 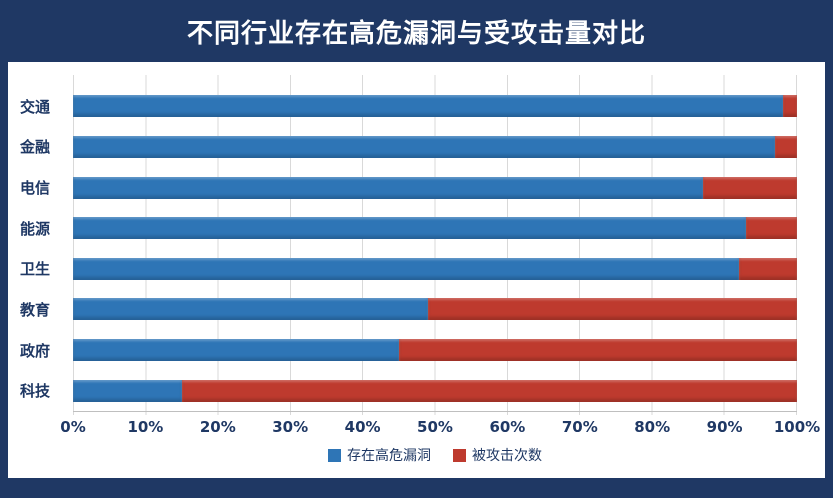 I want to click on category-label: 卫生, so click(x=35, y=269).